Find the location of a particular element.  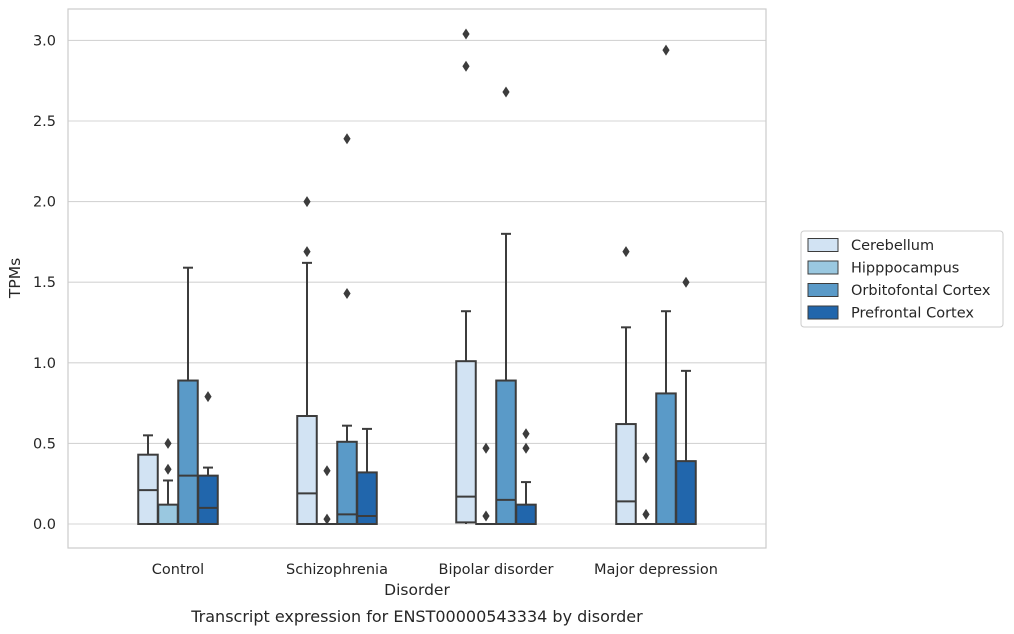

y-tick-label: 1.5 is located at coordinates (44, 283).